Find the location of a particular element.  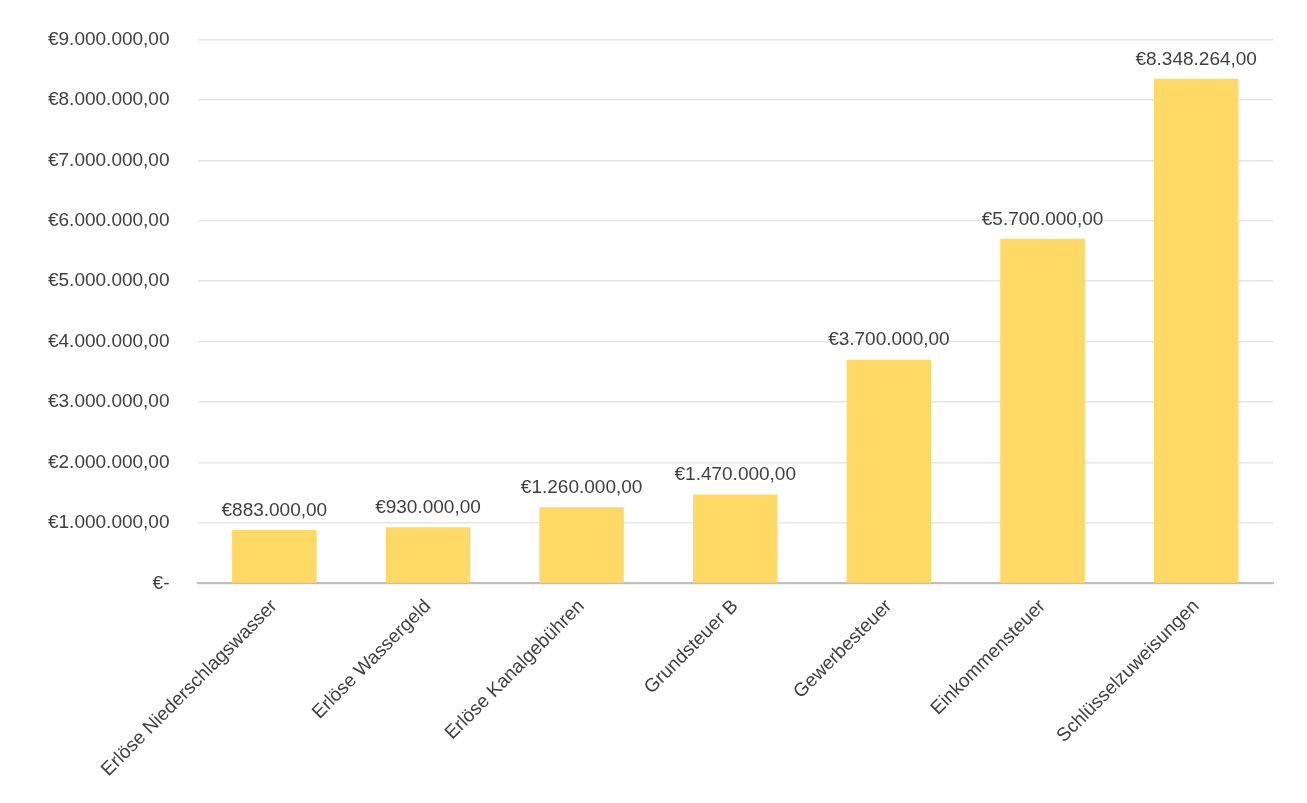

data-label: €883.000,00 is located at coordinates (274, 509).